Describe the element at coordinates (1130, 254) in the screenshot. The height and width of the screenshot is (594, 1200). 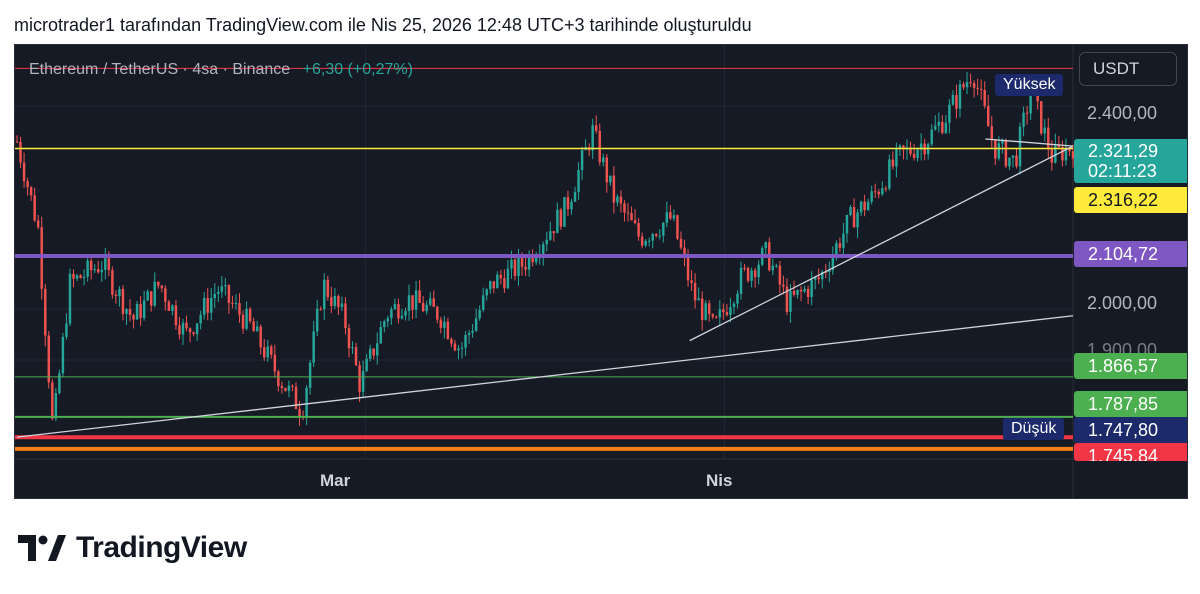
I see `price-tag-purple: 2.104,72` at that location.